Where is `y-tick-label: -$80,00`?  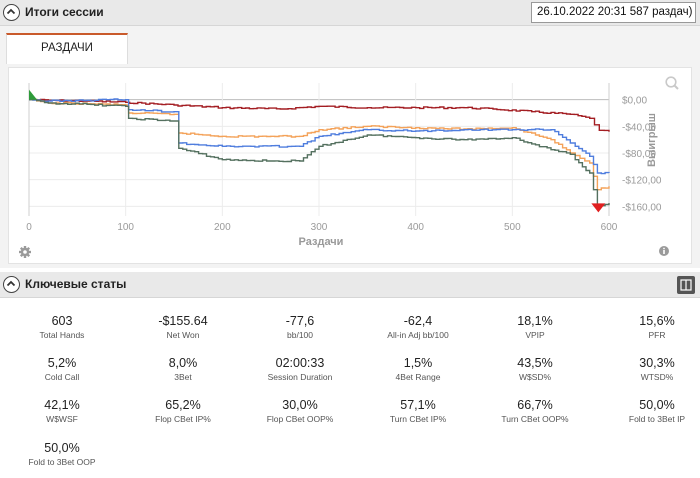
y-tick-label: -$80,00 is located at coordinates (639, 154).